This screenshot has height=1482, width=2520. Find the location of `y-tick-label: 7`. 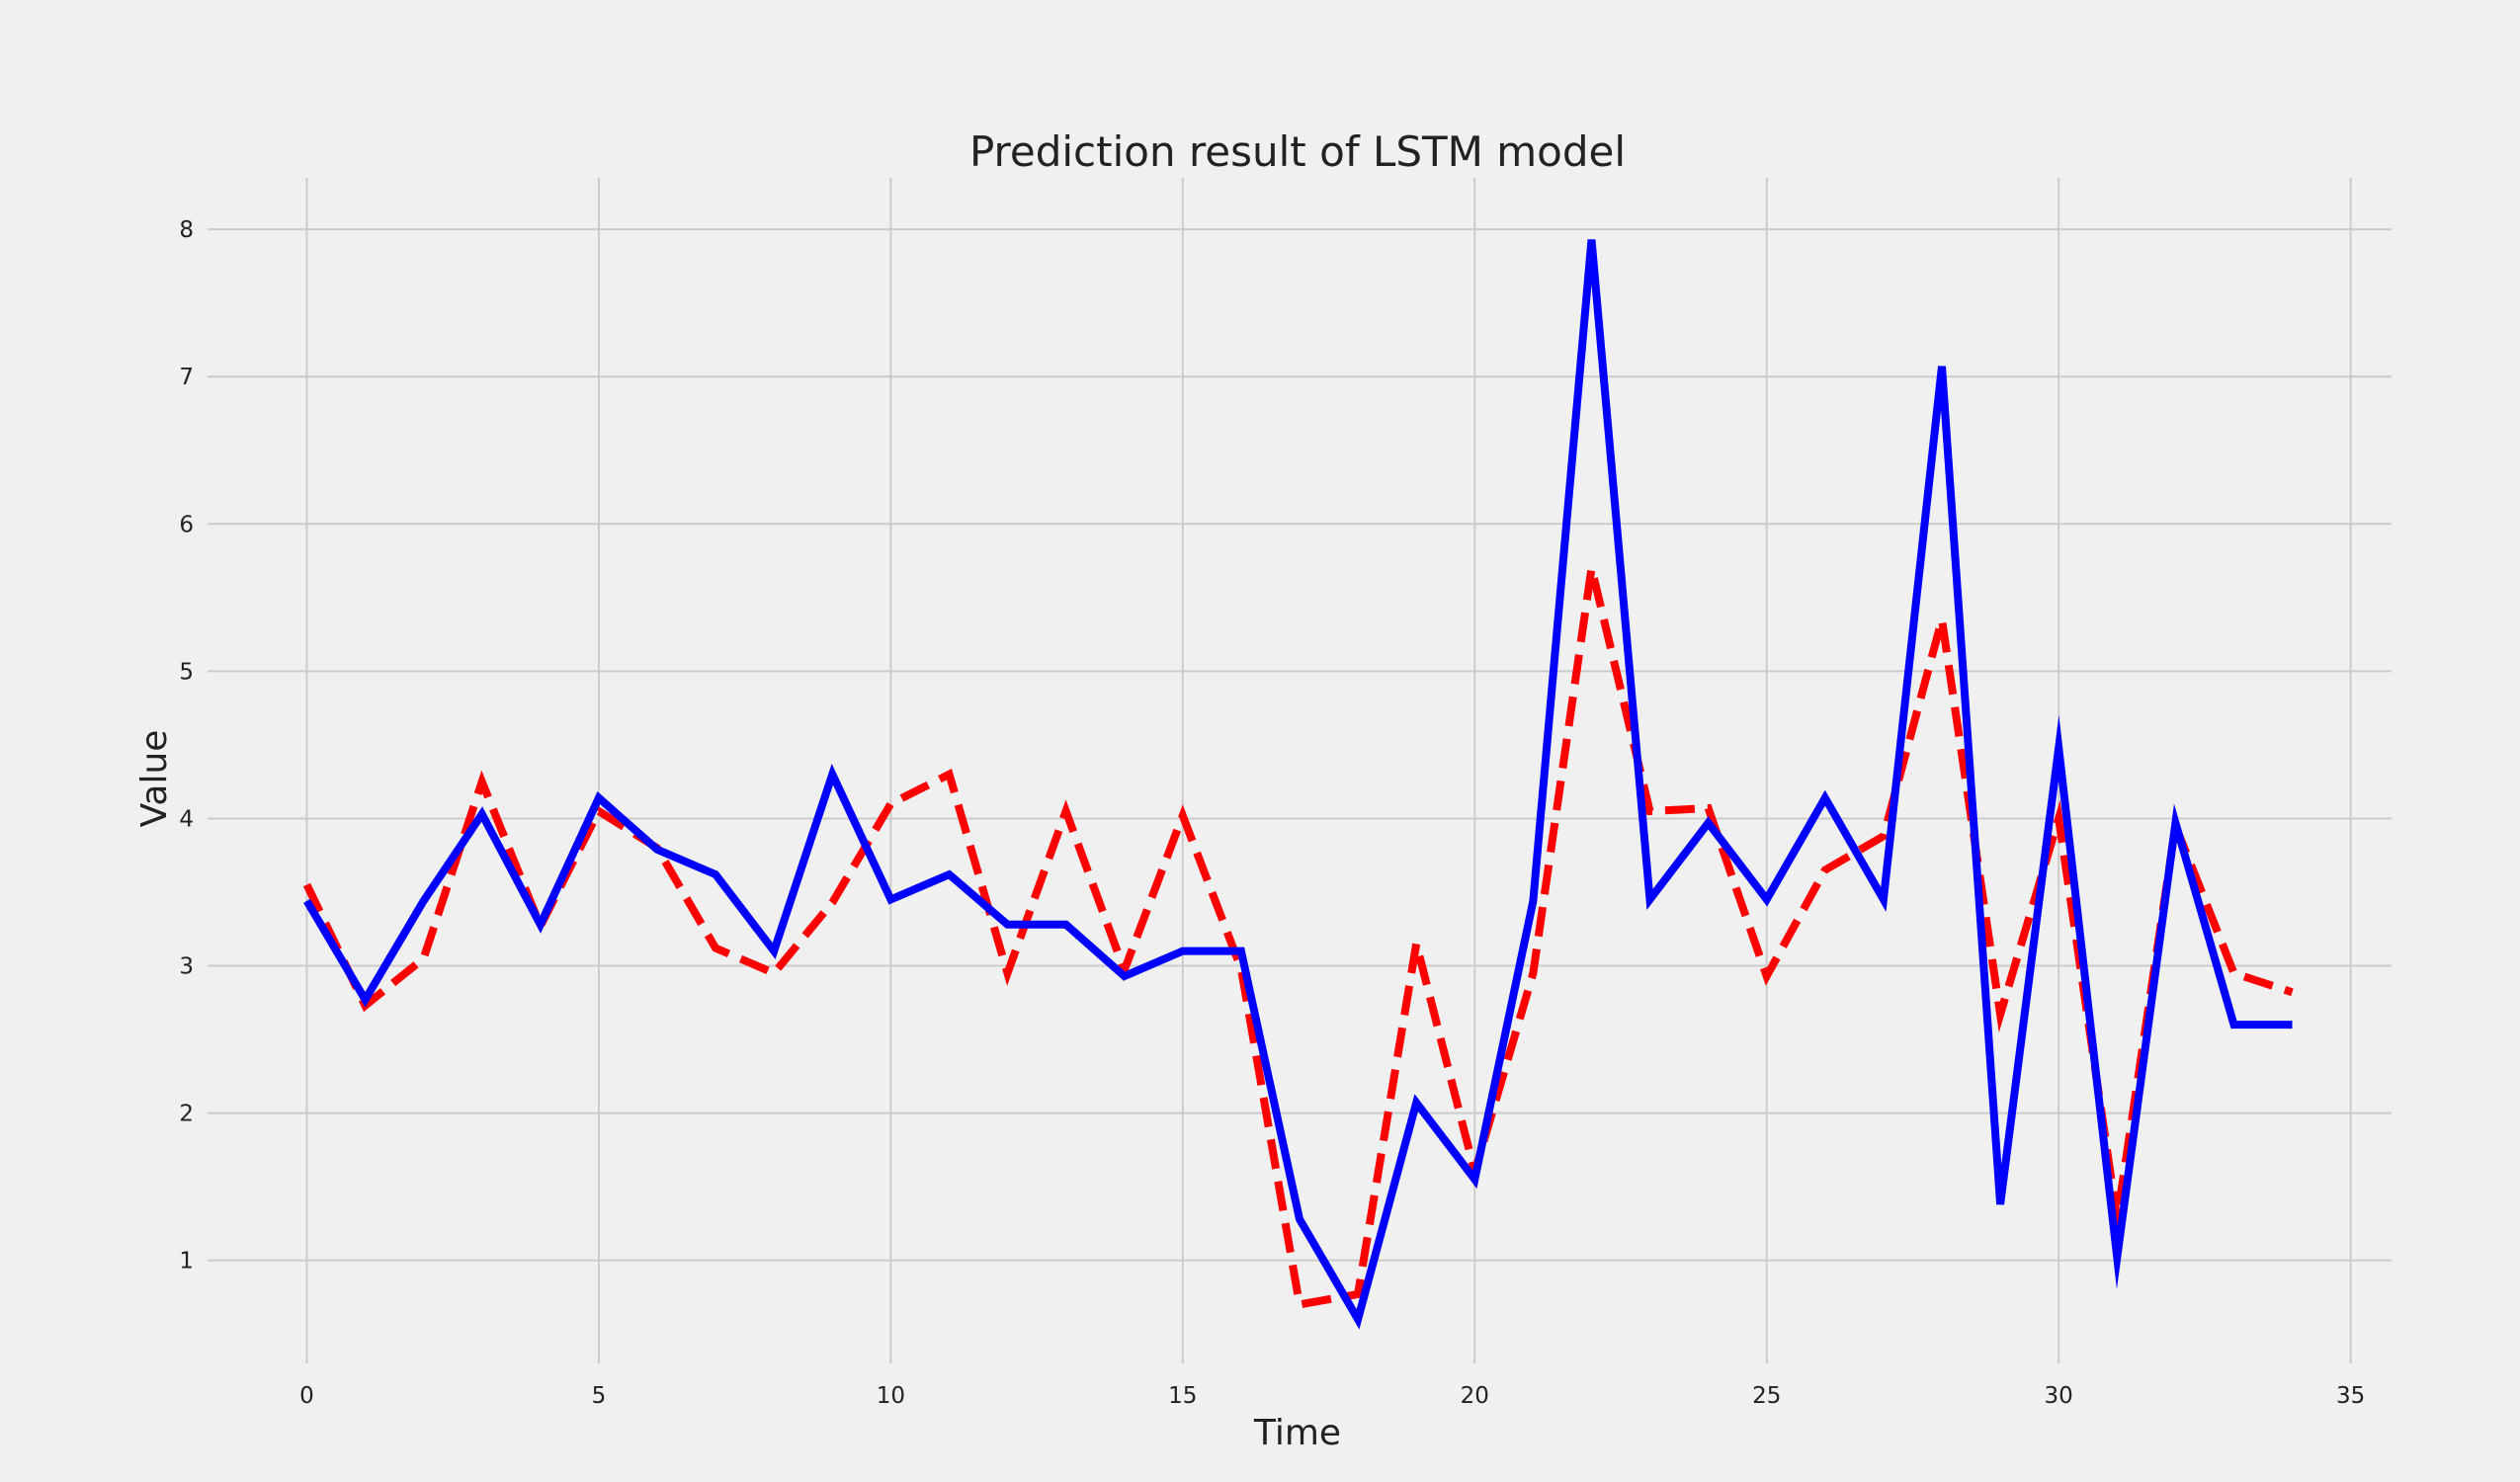

y-tick-label: 7 is located at coordinates (186, 377).